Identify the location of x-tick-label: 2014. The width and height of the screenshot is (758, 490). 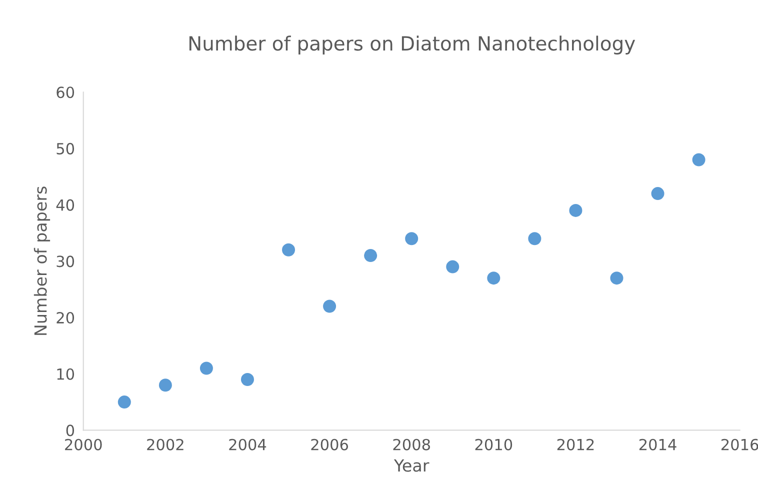
(657, 444).